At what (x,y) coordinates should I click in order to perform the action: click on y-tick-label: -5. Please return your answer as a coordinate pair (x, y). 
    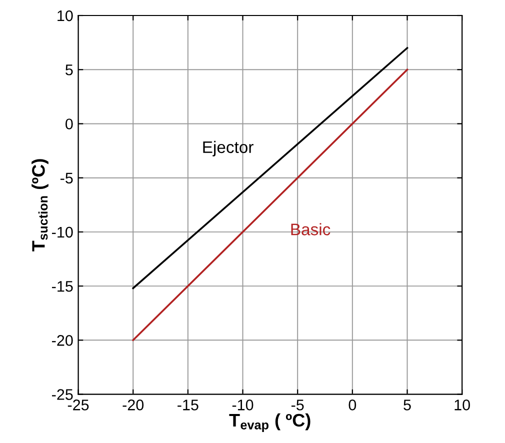
    Looking at the image, I should click on (66, 178).